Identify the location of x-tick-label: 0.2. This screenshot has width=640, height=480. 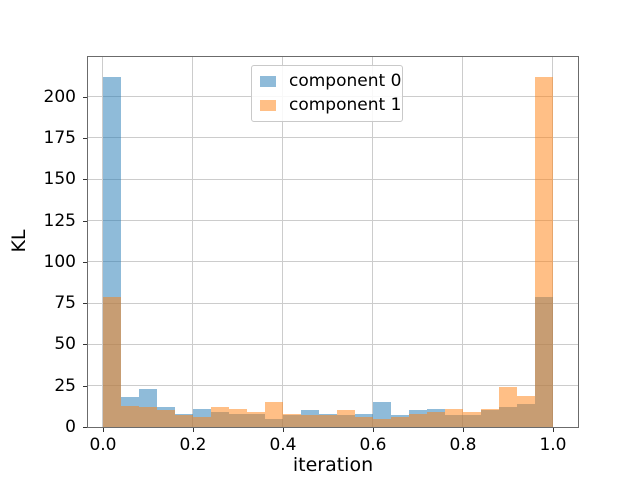
(193, 445).